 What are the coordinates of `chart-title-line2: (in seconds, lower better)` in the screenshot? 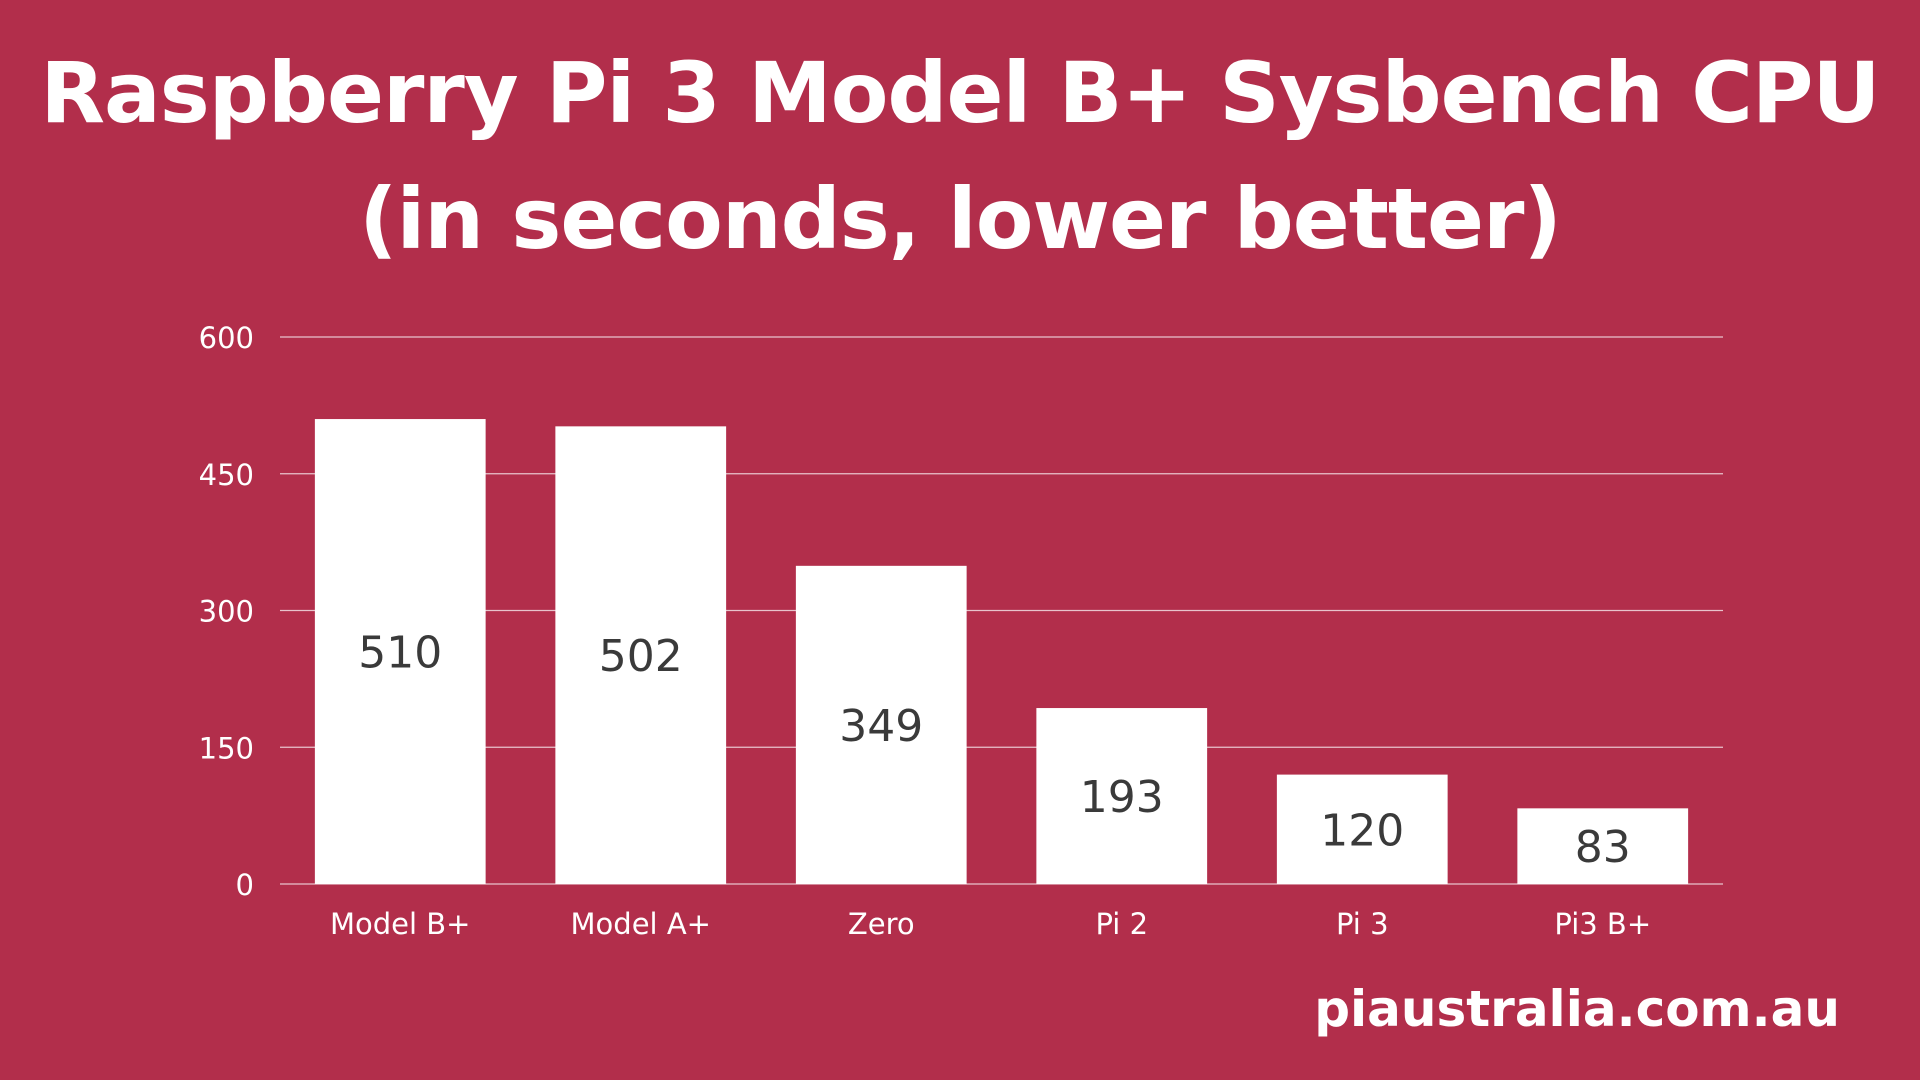 It's located at (960, 219).